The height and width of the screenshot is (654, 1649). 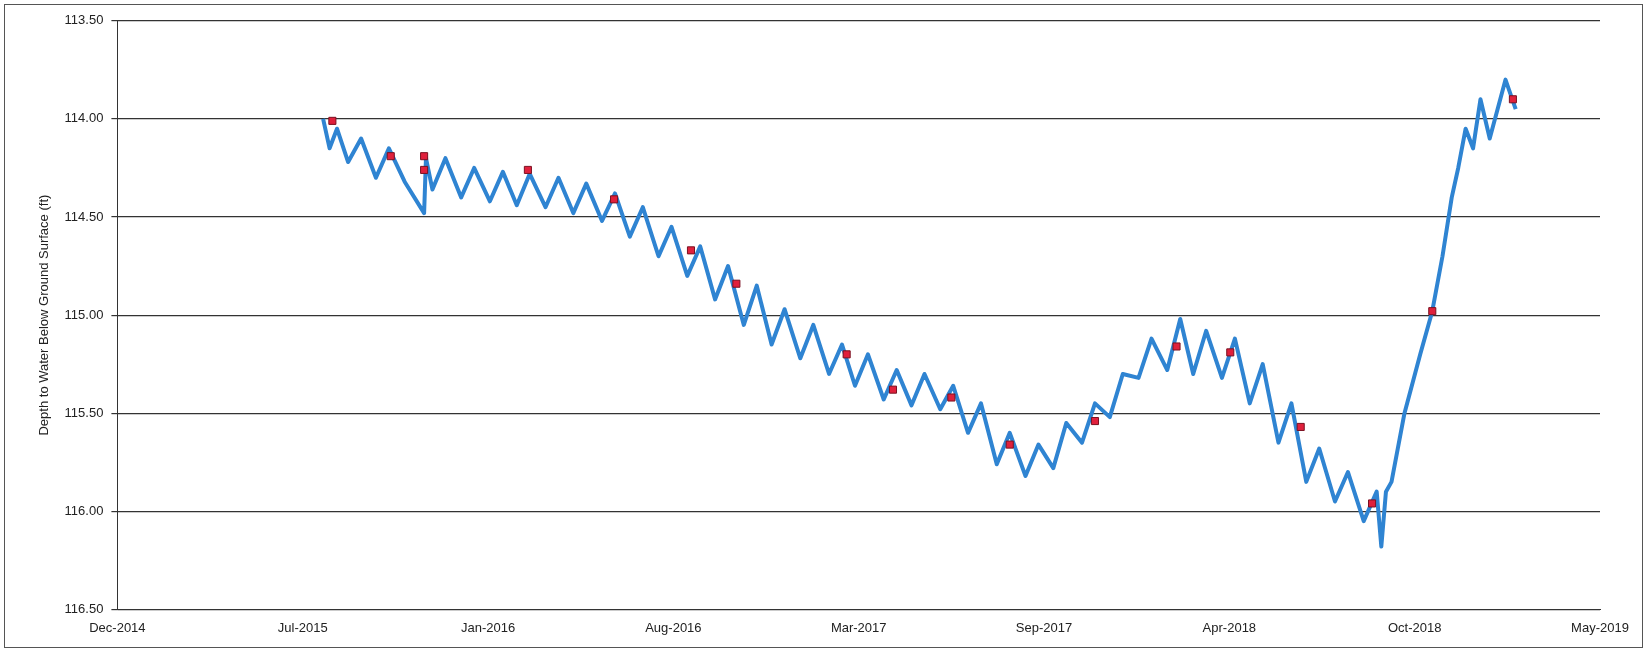 I want to click on x-tick-label: Mar-2017, so click(x=858, y=627).